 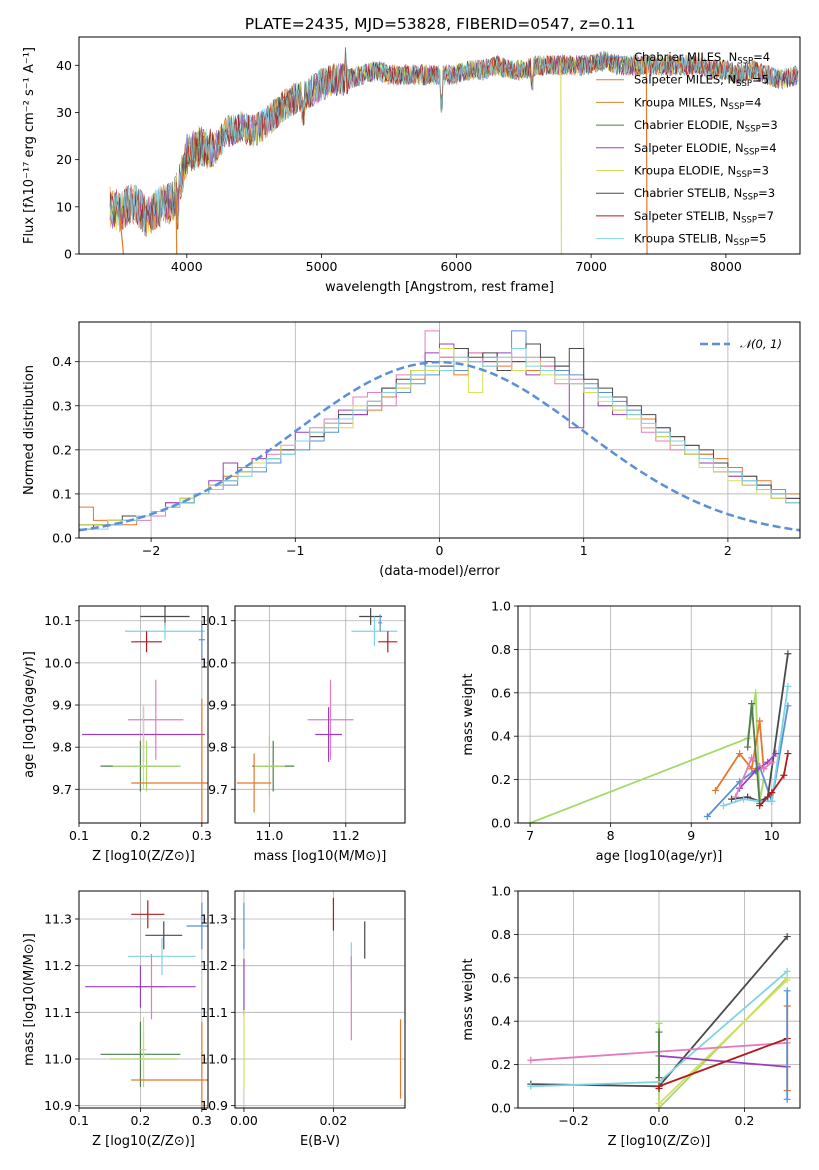 I want to click on spectrum-xlabel: wavelength [Angstrom, rest frame], so click(x=439, y=287).